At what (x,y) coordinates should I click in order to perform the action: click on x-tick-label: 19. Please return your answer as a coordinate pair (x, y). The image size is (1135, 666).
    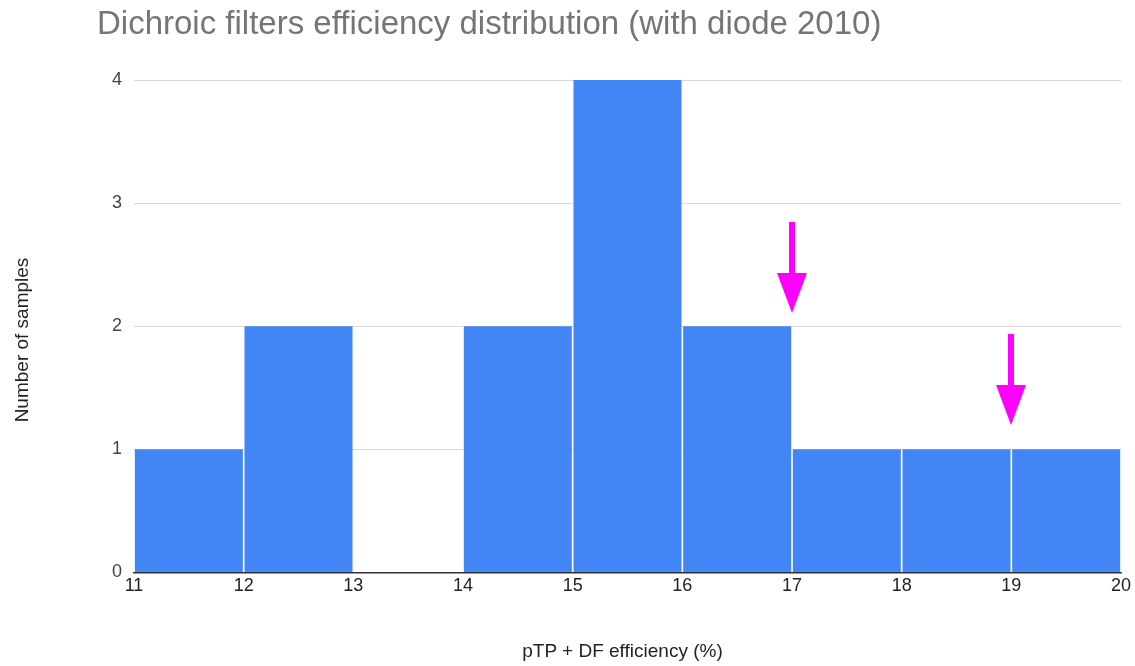
    Looking at the image, I should click on (1011, 585).